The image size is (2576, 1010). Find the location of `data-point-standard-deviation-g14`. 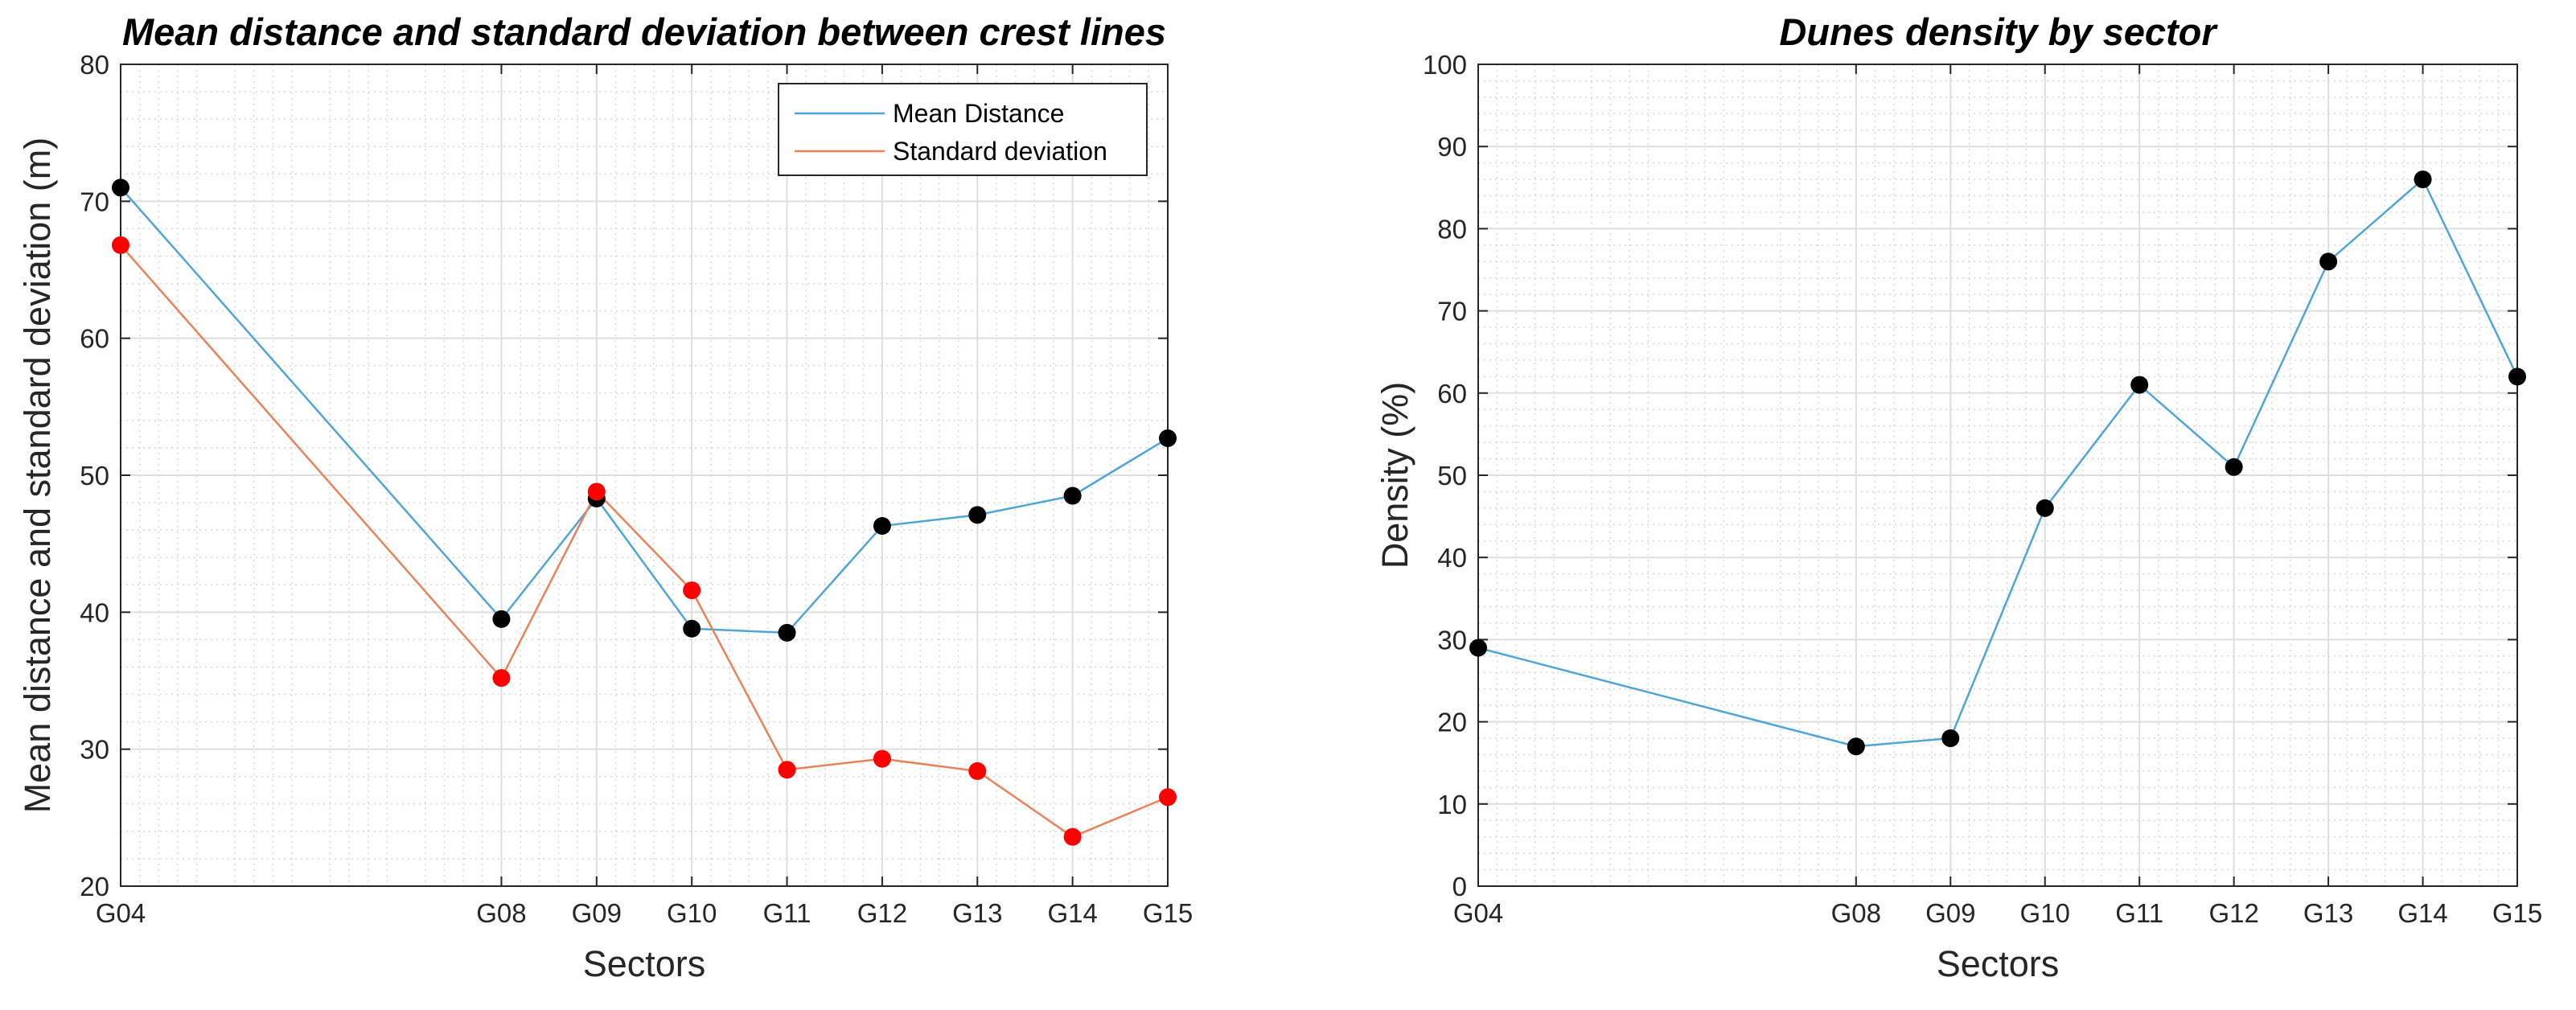

data-point-standard-deviation-g14 is located at coordinates (1072, 836).